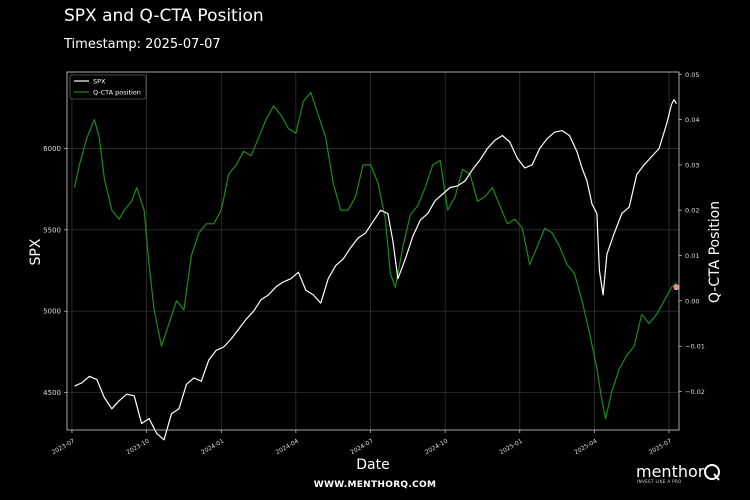  What do you see at coordinates (99, 82) in the screenshot?
I see `legend-label-spx: SPX` at bounding box center [99, 82].